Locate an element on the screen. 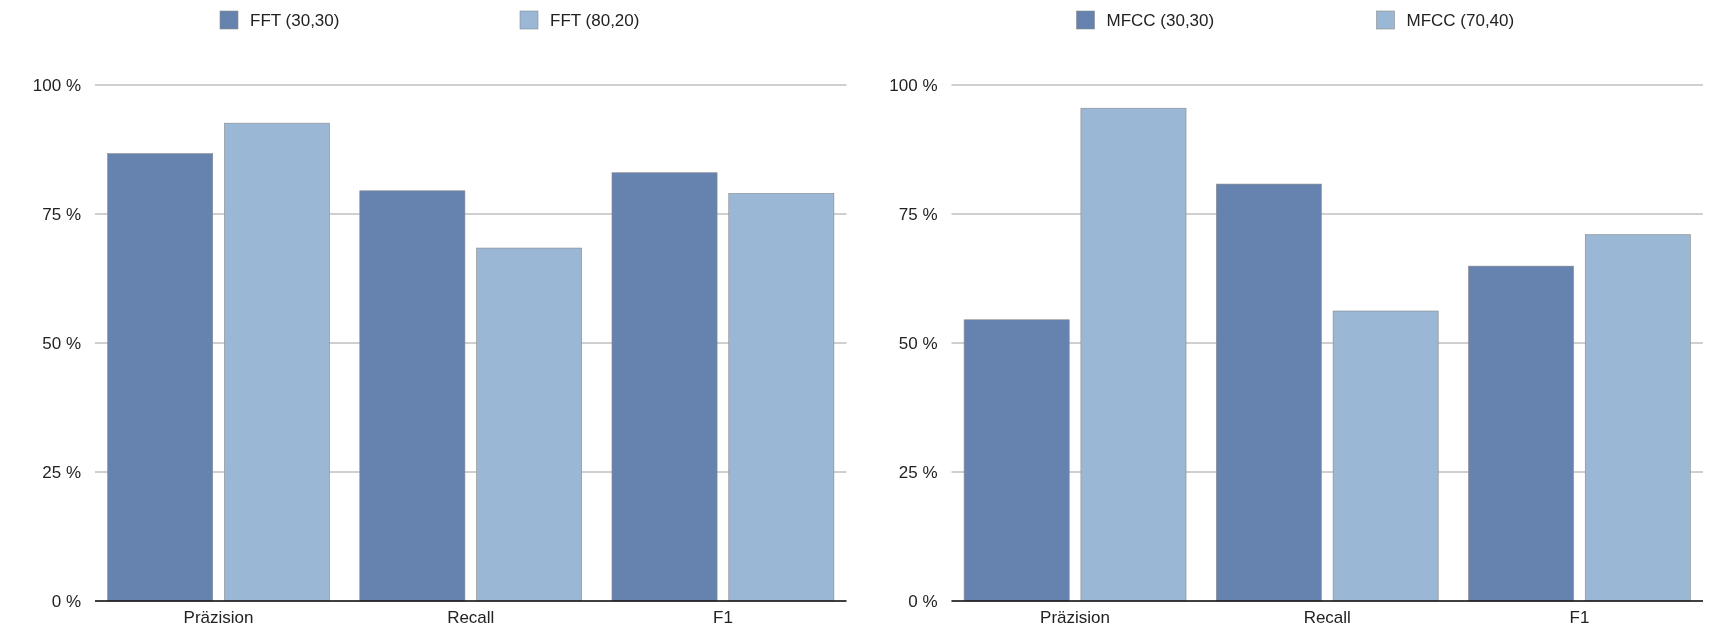 This screenshot has width=1713, height=634. legend-label: MFCC (70,40) is located at coordinates (1460, 20).